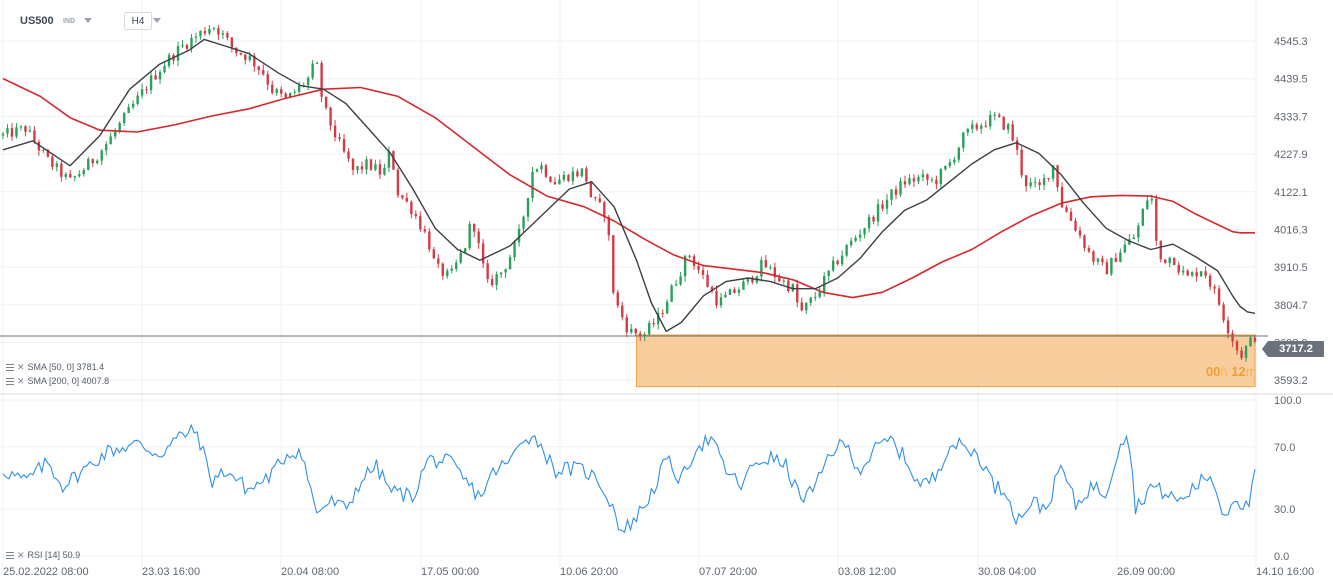 The image size is (1333, 588). What do you see at coordinates (37, 21) in the screenshot?
I see `symbol-label: US500` at bounding box center [37, 21].